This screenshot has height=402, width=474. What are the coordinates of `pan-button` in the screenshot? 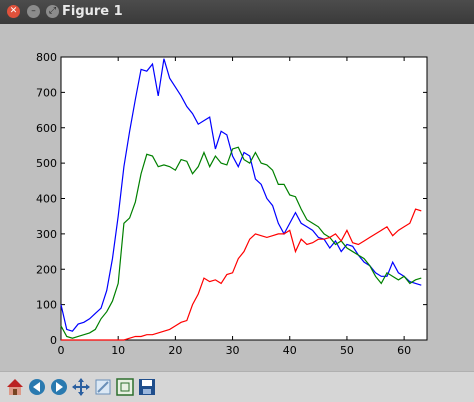 It's located at (81, 387).